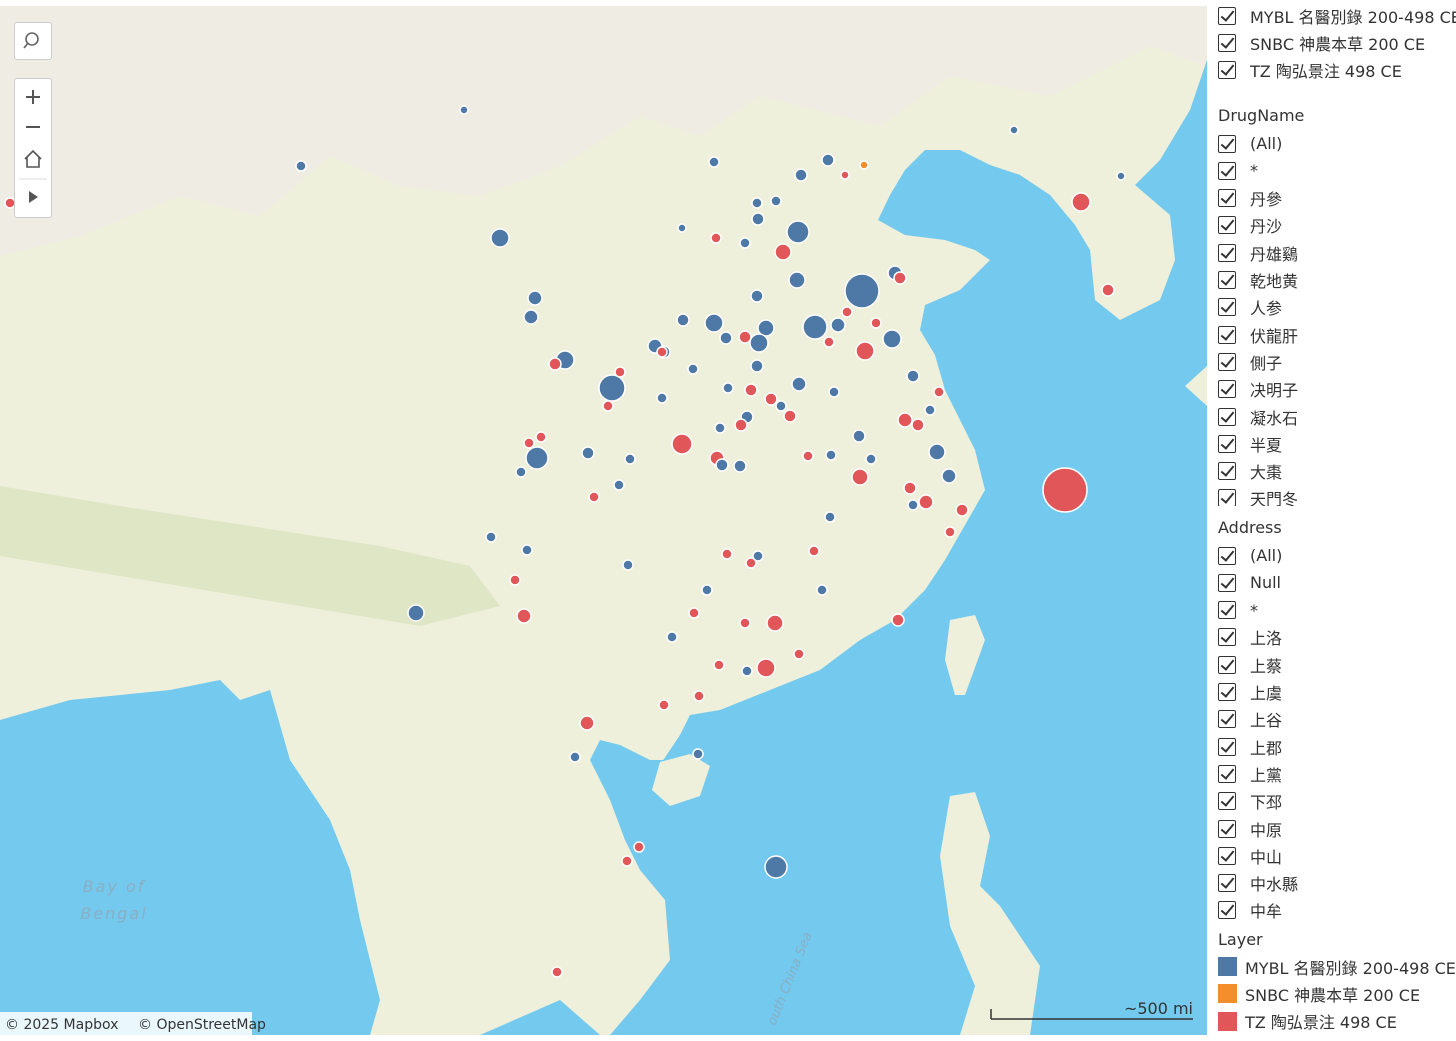 This screenshot has width=1456, height=1041. What do you see at coordinates (1337, 966) in the screenshot?
I see `legend-item: MYBL 名醫別錄 200-498 CE` at bounding box center [1337, 966].